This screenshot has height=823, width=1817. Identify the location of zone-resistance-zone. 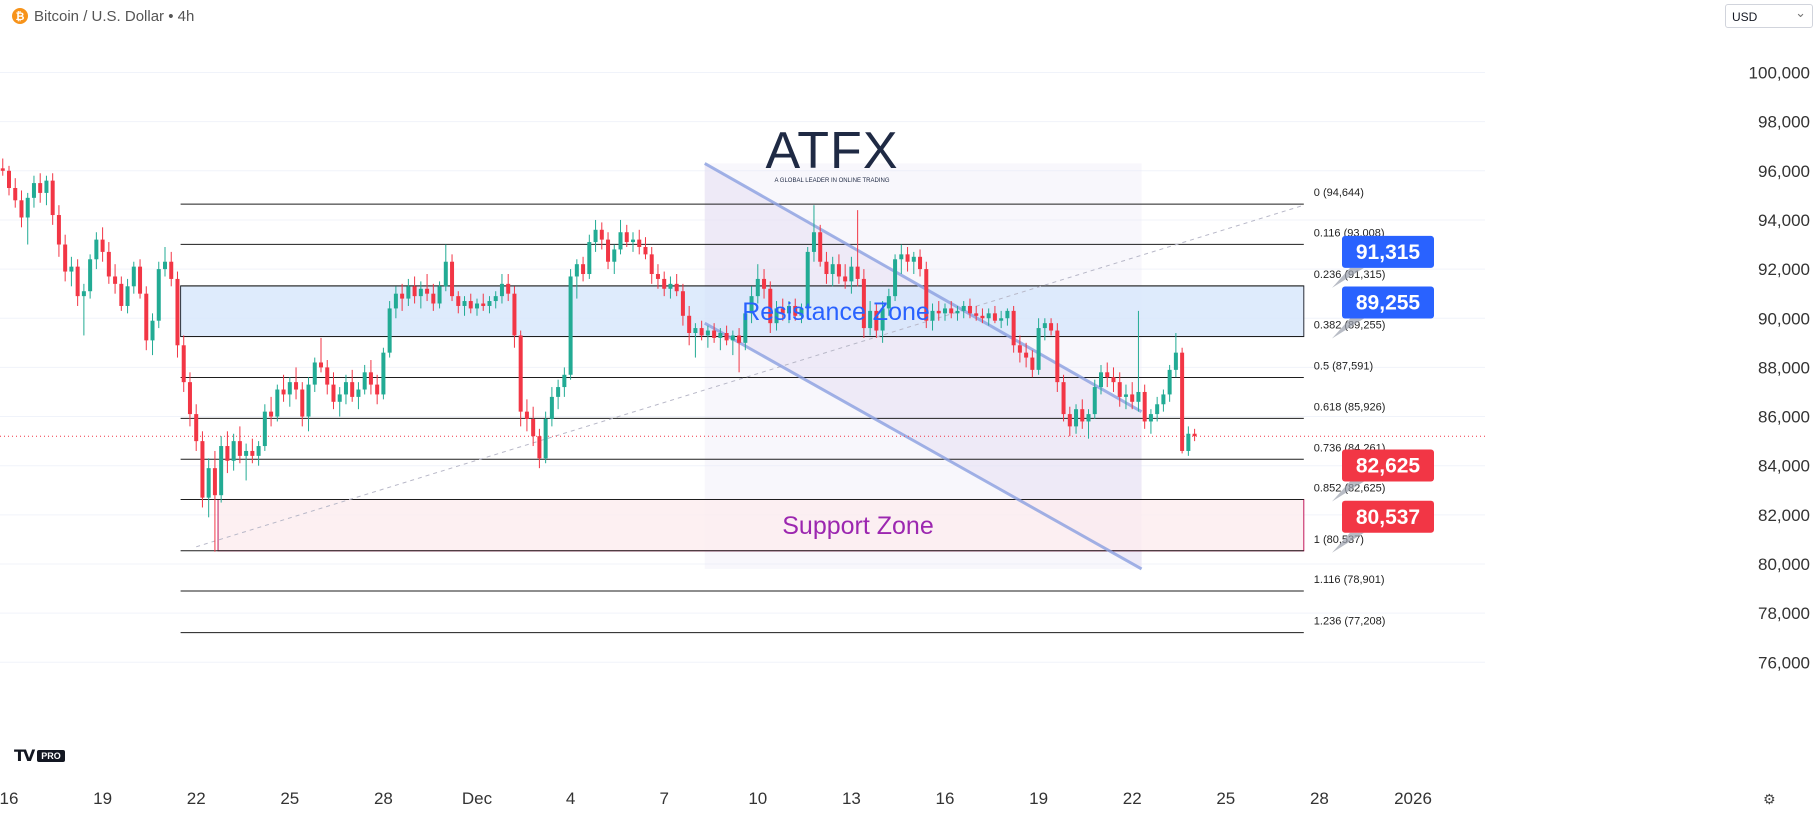
(742, 311).